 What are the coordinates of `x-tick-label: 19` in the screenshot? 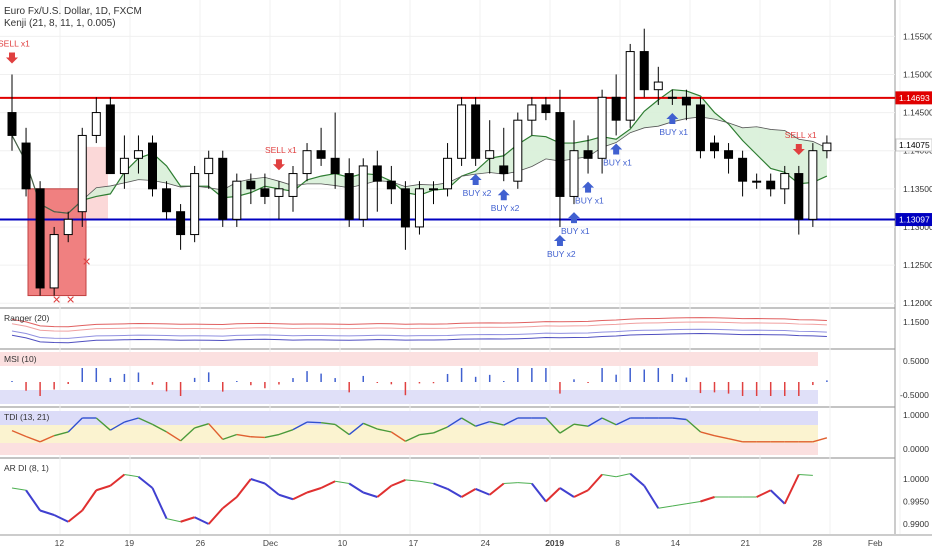 It's located at (130, 543).